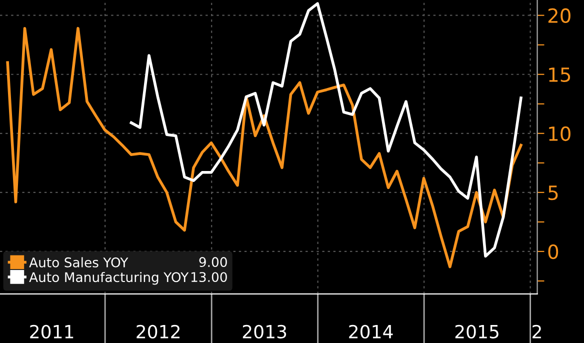  Describe the element at coordinates (559, 134) in the screenshot. I see `y-tick-label: 10` at that location.